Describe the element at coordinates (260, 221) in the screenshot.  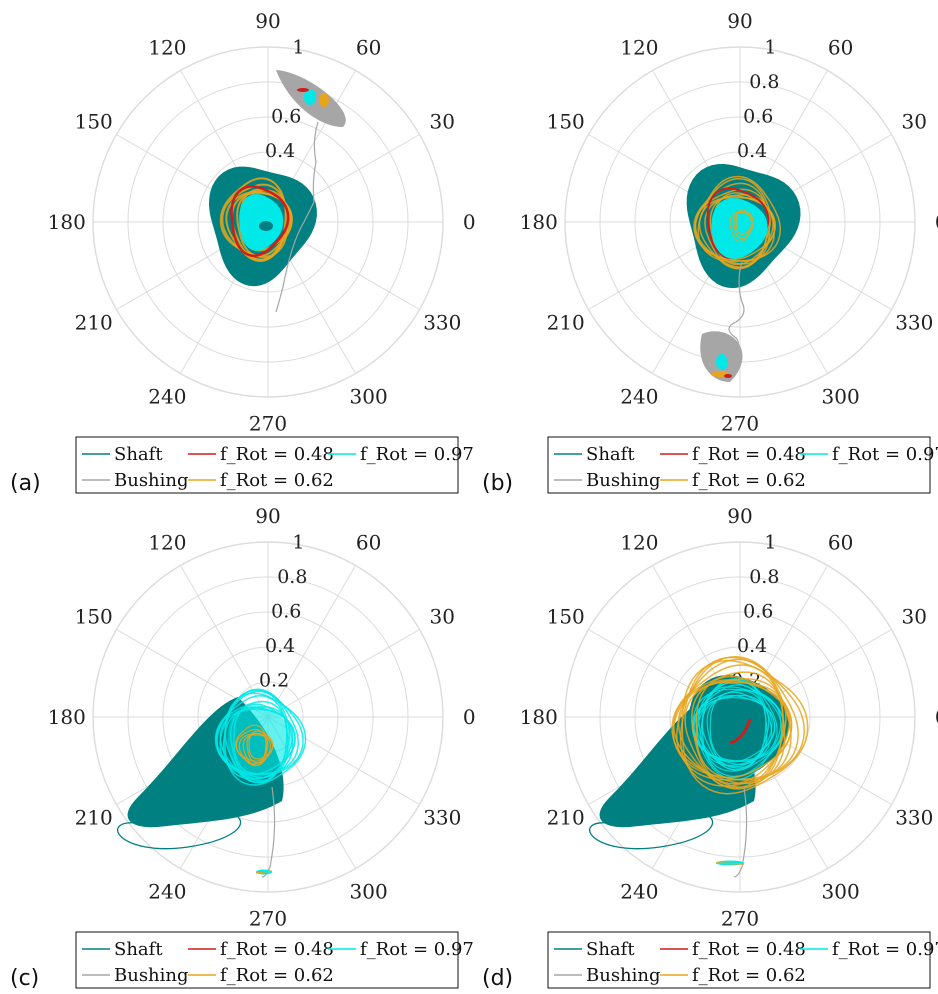
I see `f048-orbit` at that location.